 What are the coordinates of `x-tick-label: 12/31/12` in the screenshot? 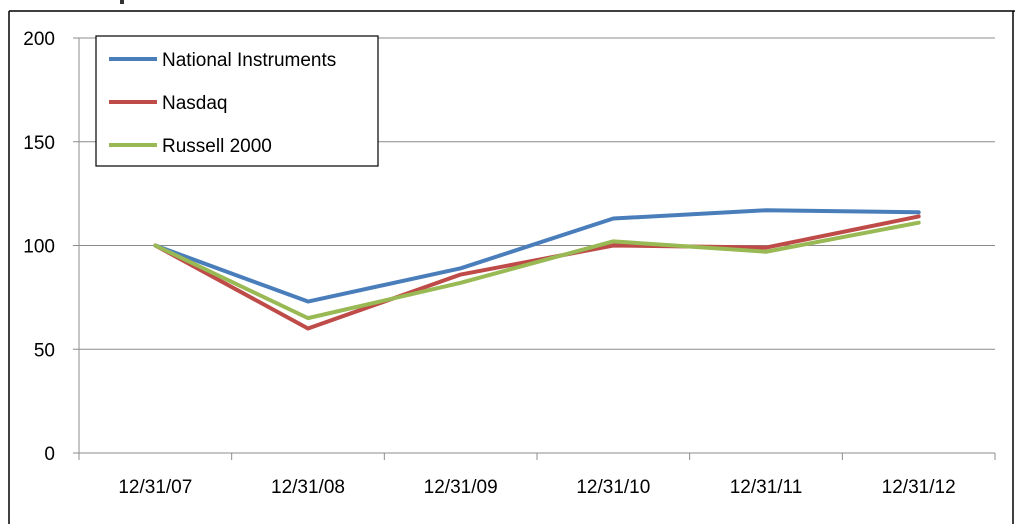 It's located at (919, 487).